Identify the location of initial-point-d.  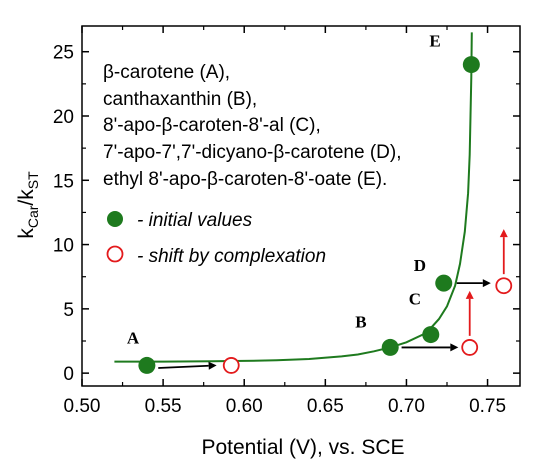
(444, 283).